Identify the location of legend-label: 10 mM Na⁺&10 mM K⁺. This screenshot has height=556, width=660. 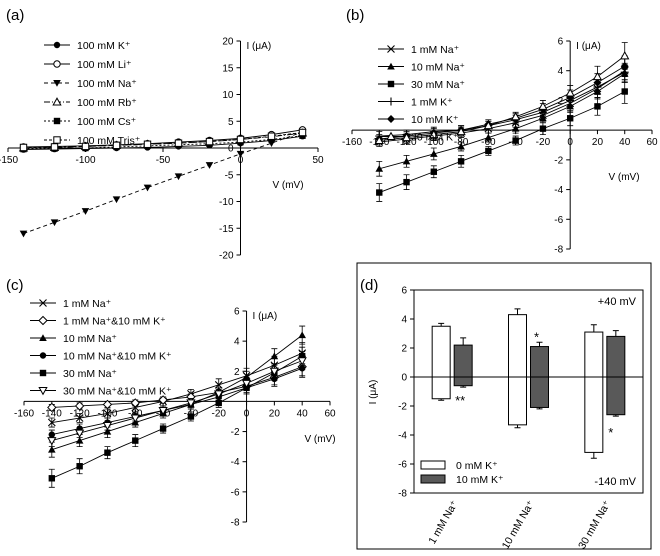
(117, 357).